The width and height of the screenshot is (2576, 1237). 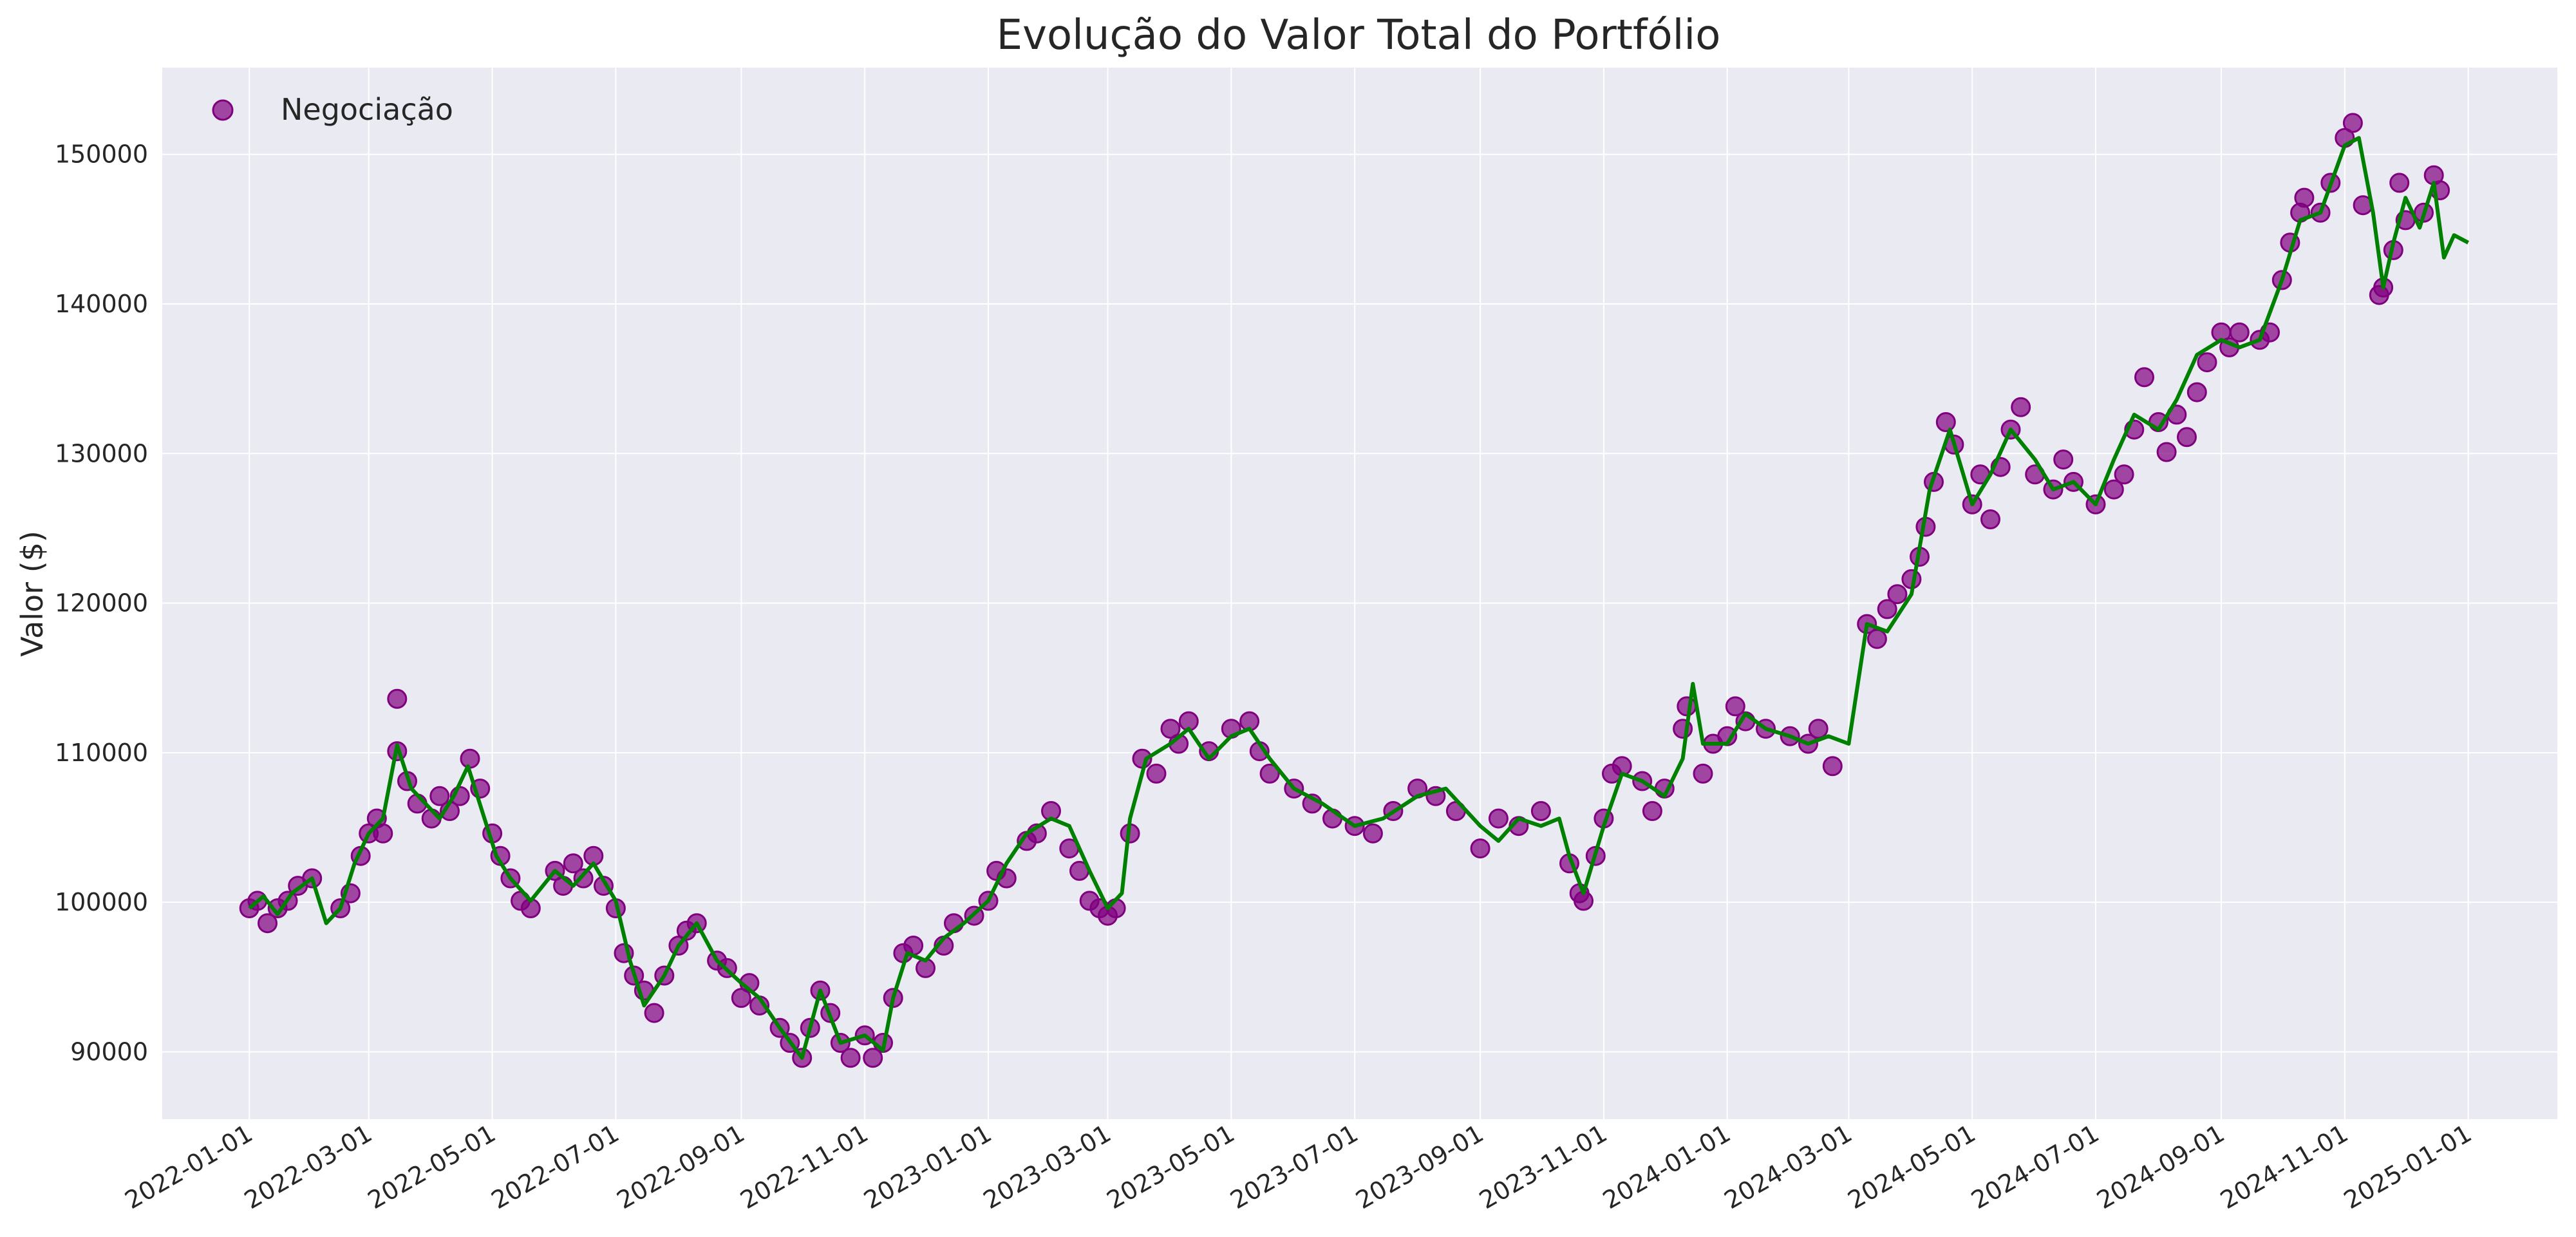 I want to click on legend-label: Negociação, so click(x=367, y=109).